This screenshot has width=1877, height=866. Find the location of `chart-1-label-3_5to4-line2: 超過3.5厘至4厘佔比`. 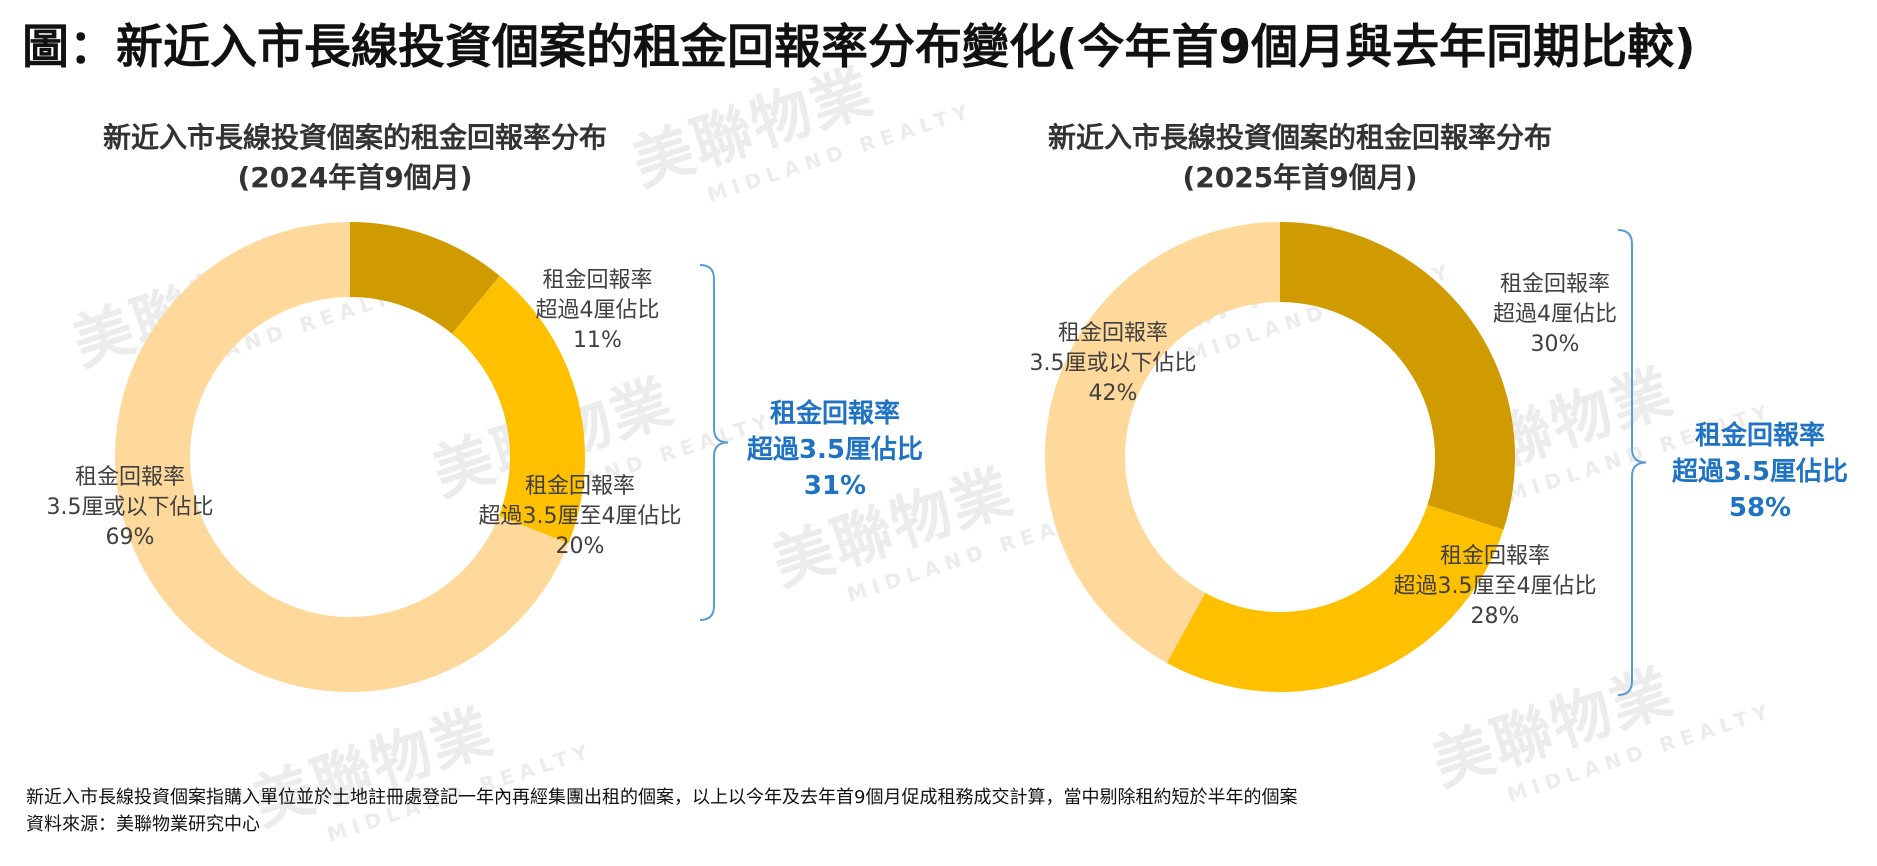

chart-1-label-3_5to4-line2: 超過3.5厘至4厘佔比 is located at coordinates (580, 516).